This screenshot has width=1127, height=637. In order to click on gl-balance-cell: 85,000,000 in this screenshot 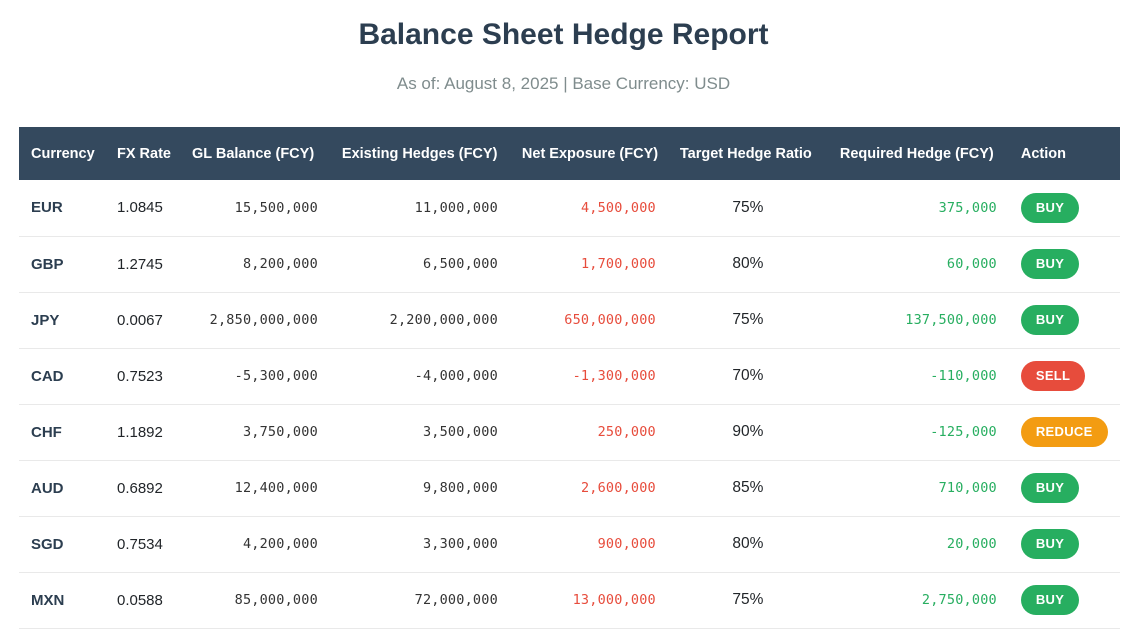, I will do `click(254, 600)`.